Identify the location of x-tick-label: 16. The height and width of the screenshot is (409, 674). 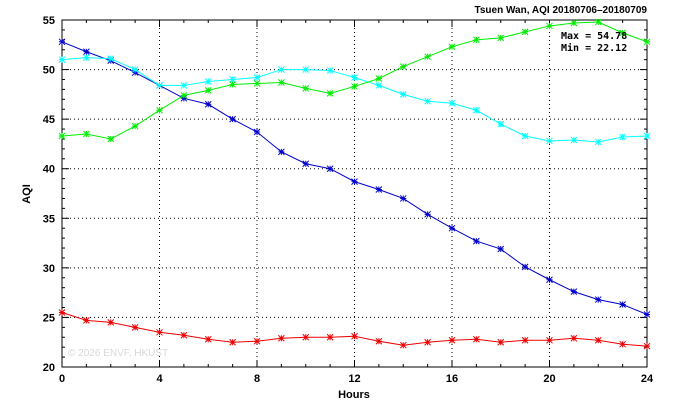
(452, 379).